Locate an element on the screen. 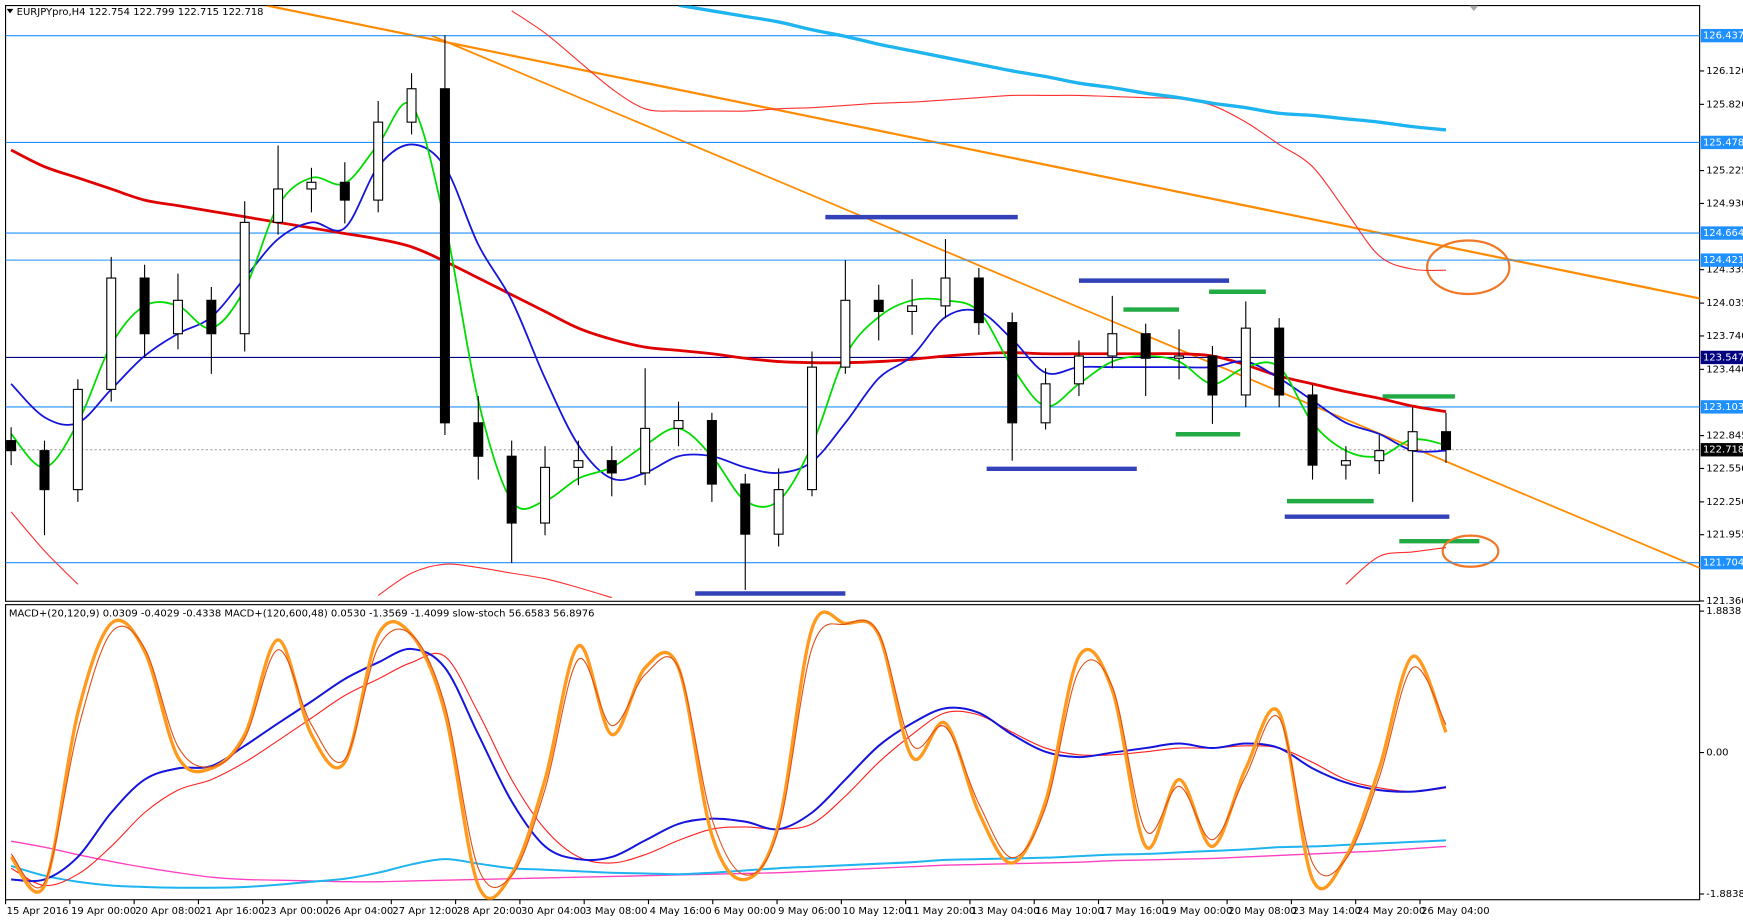 This screenshot has width=1743, height=922. level-label: 124.421 is located at coordinates (1723, 260).